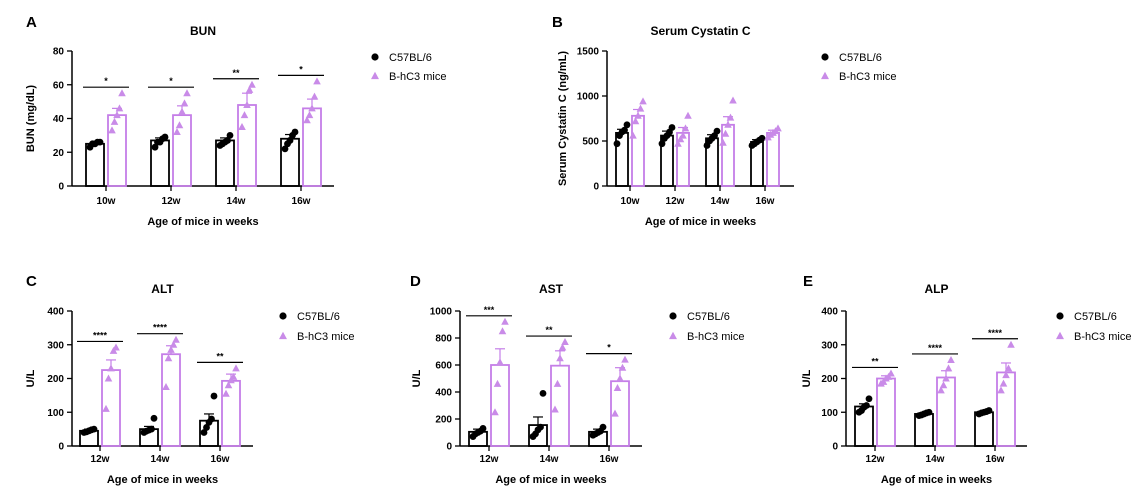 The width and height of the screenshot is (1136, 498). I want to click on y-tick-label: 800, so click(443, 339).